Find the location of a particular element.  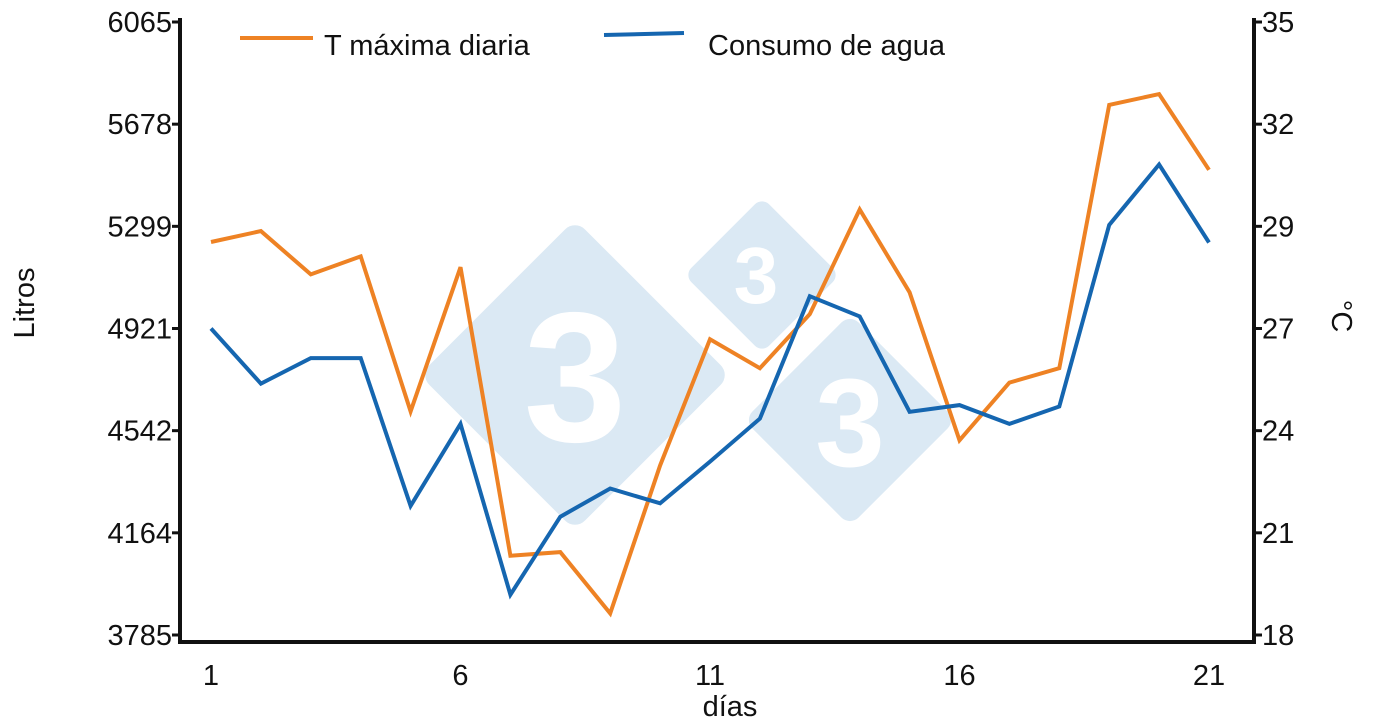

y-axis-title-right: °C is located at coordinates (1341, 316).